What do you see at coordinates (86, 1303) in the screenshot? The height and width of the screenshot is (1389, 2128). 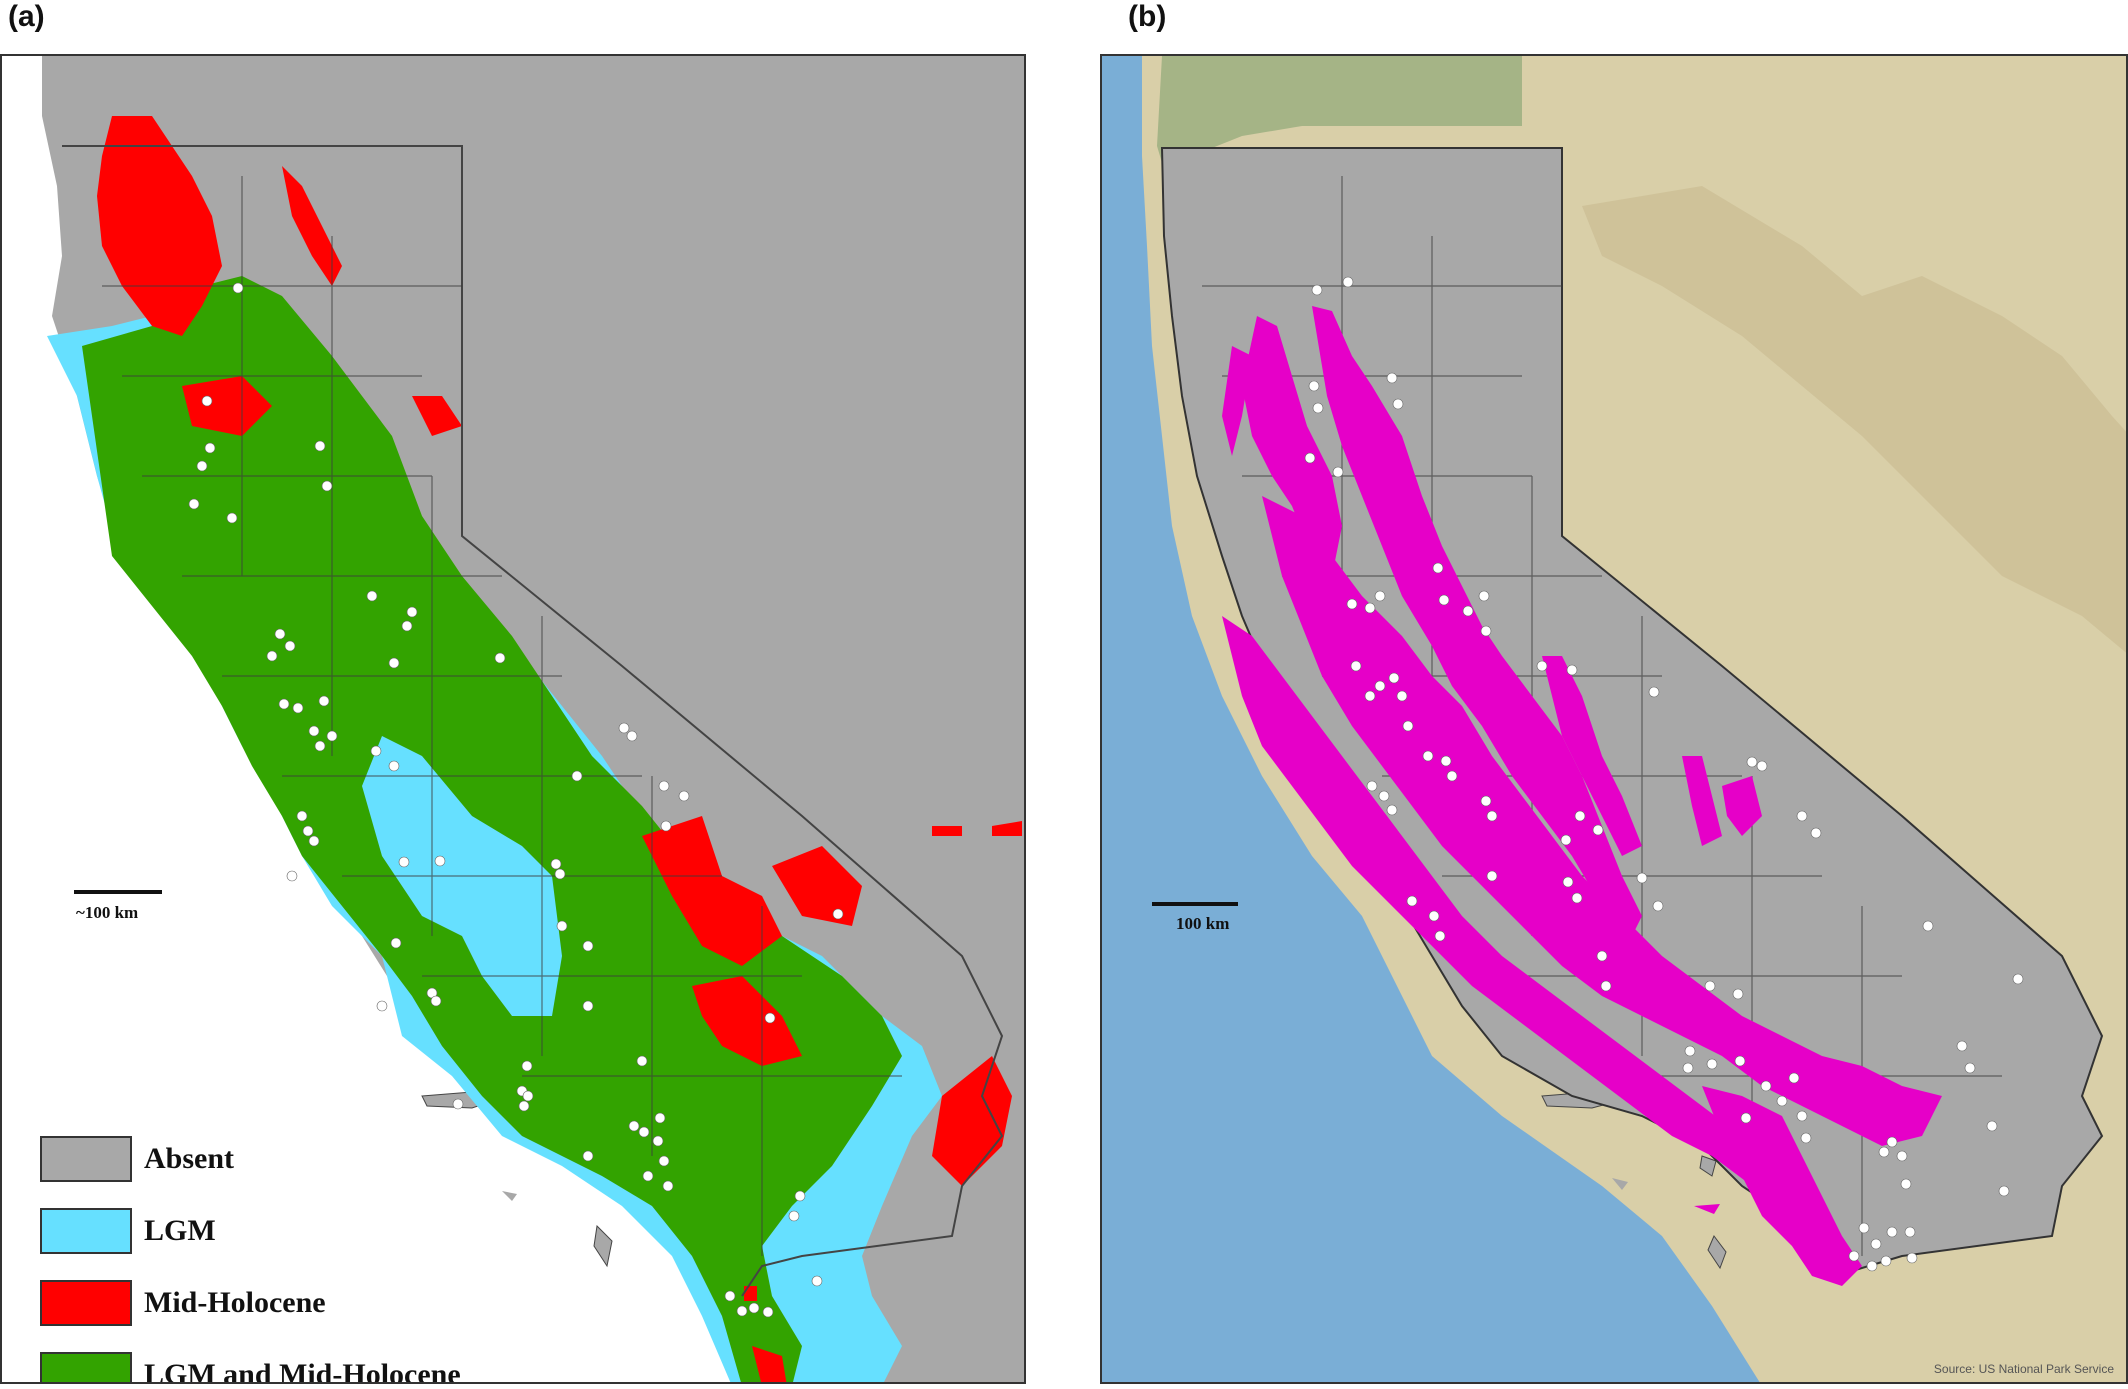 I see `legend-swatch-mid-holocene` at bounding box center [86, 1303].